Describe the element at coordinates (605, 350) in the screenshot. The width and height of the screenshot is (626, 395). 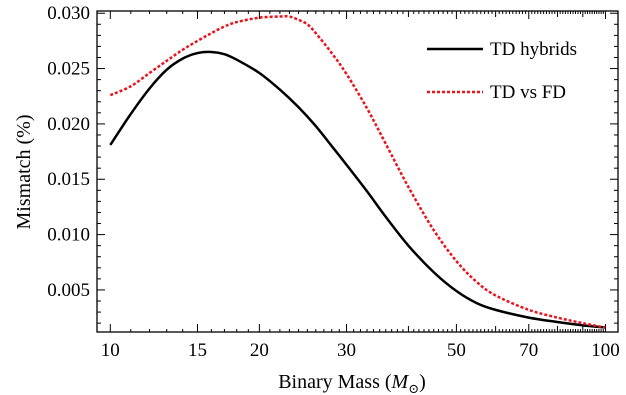
I see `x-tick-label-100: 100` at that location.